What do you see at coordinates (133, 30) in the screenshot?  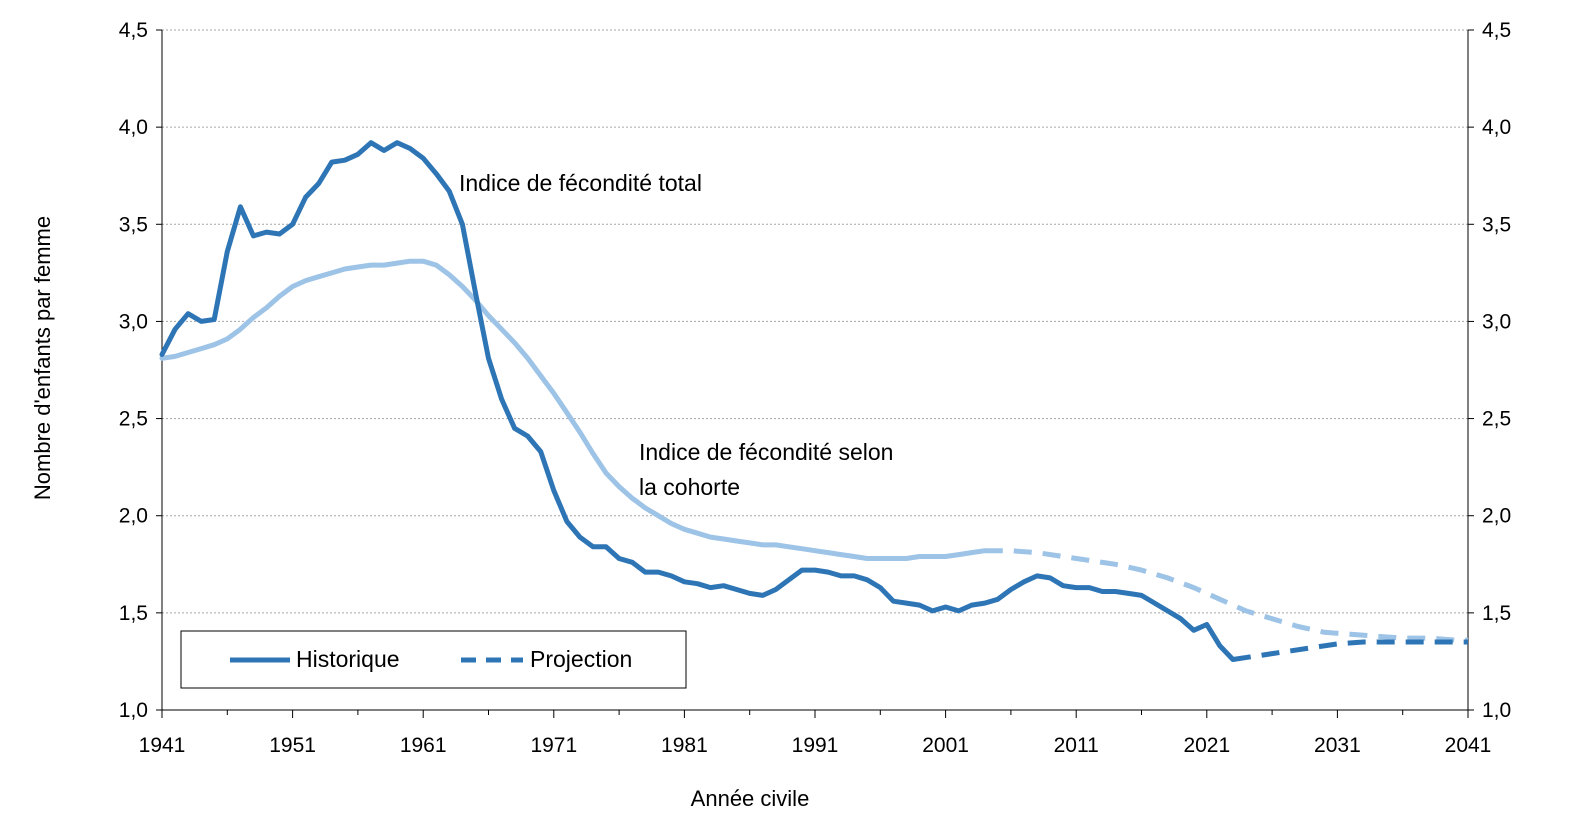 I see `y-tick-label: 4,5` at bounding box center [133, 30].